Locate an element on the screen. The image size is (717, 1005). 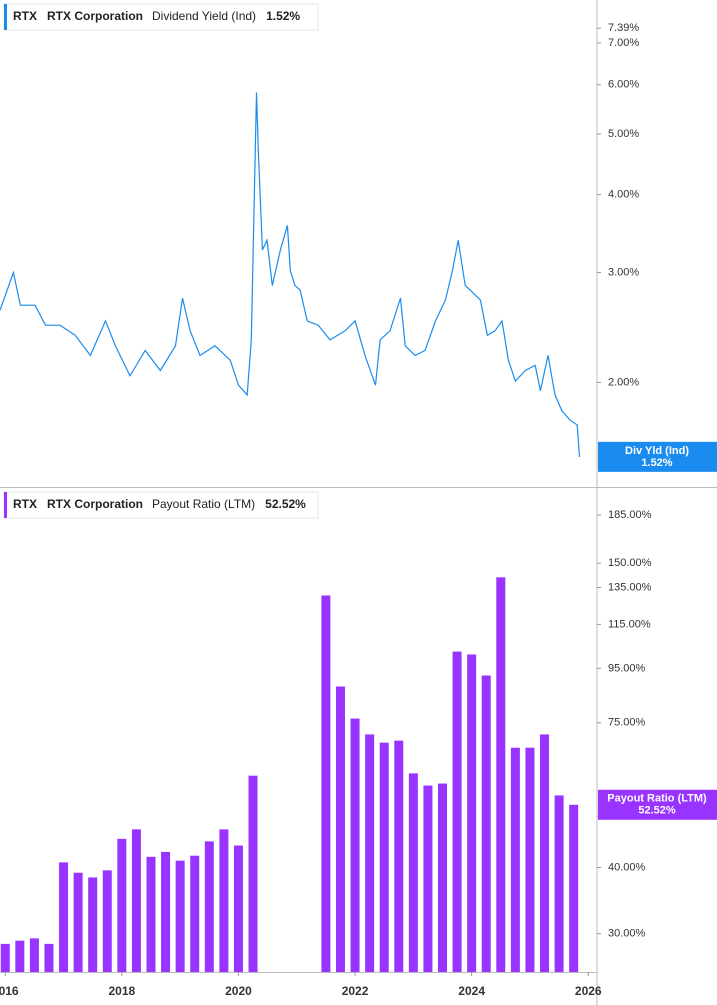
legend-value: 1.52% is located at coordinates (283, 16).